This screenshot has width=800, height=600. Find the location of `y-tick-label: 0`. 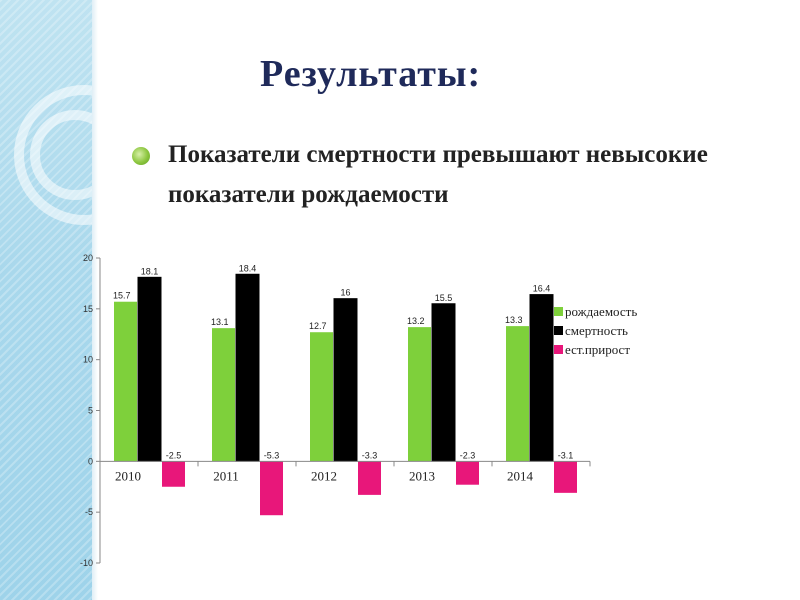

y-tick-label: 0 is located at coordinates (90, 461).